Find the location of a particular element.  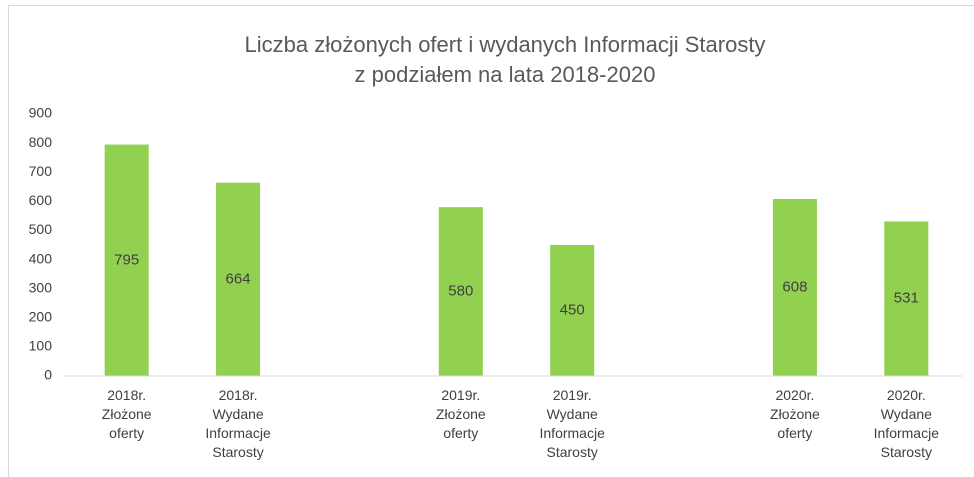

x-tick-label: 2020r. Złożone oferty is located at coordinates (795, 414).